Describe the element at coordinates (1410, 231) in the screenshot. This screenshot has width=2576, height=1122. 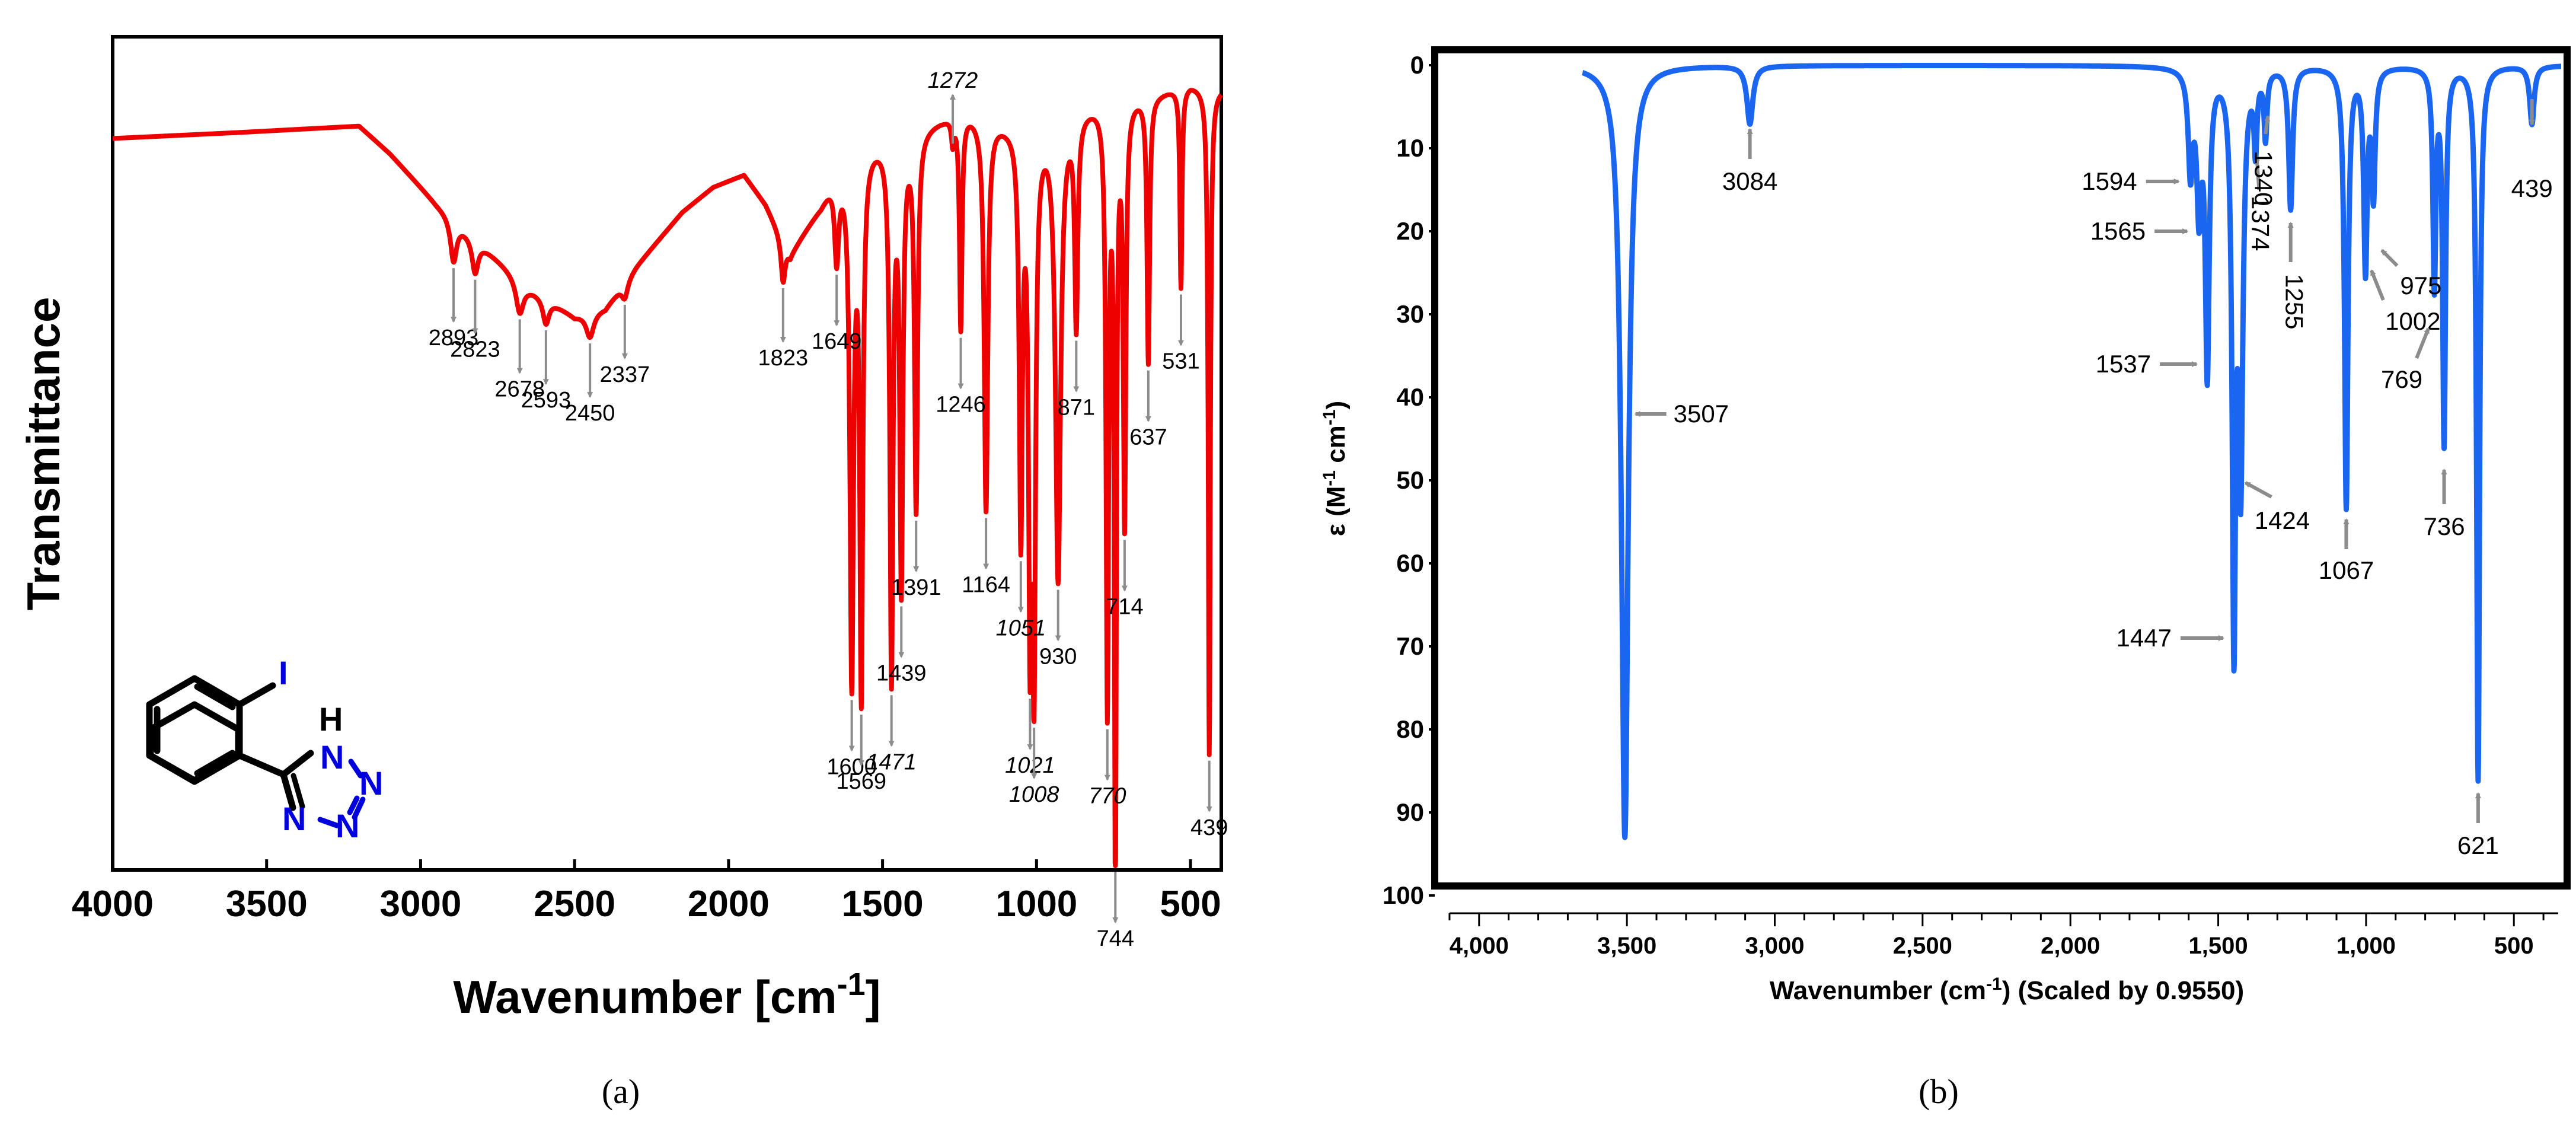
I see `panel-b-y-tick-label: 20` at that location.